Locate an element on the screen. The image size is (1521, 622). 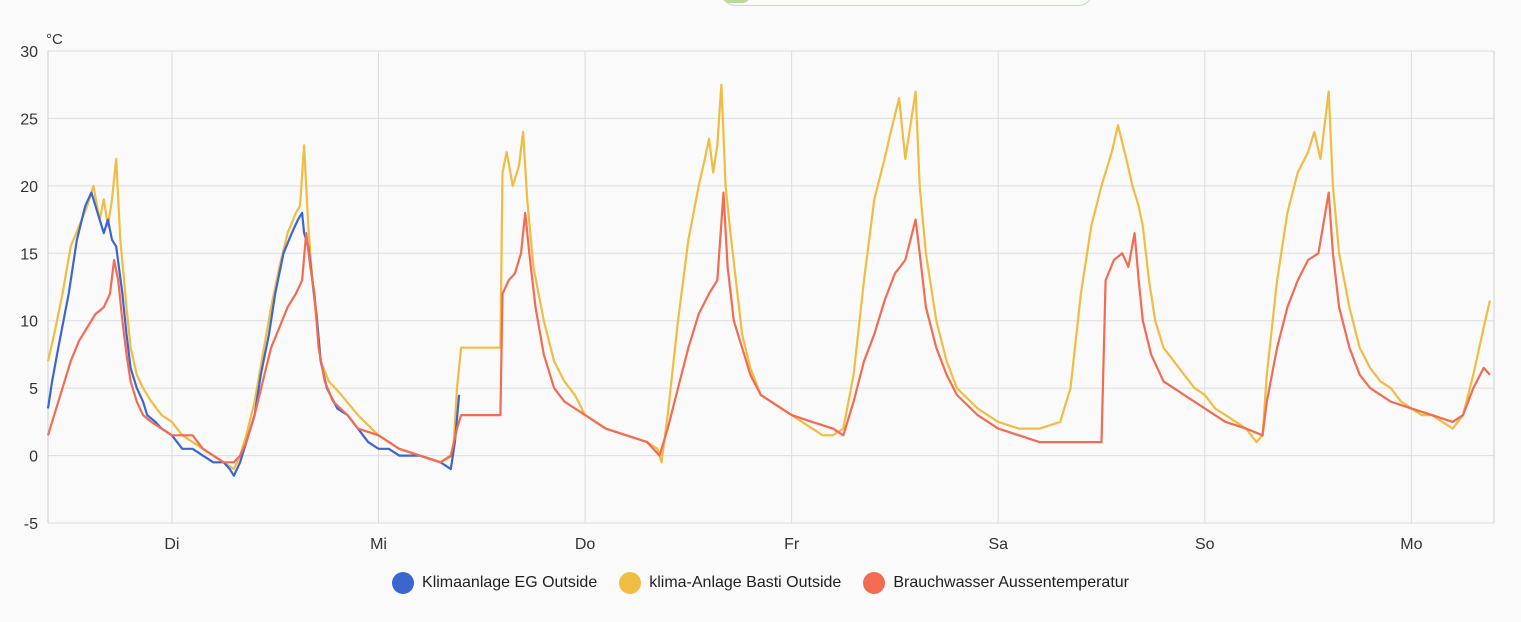
legend-item: Klimaanlage EG Outside is located at coordinates (494, 583).